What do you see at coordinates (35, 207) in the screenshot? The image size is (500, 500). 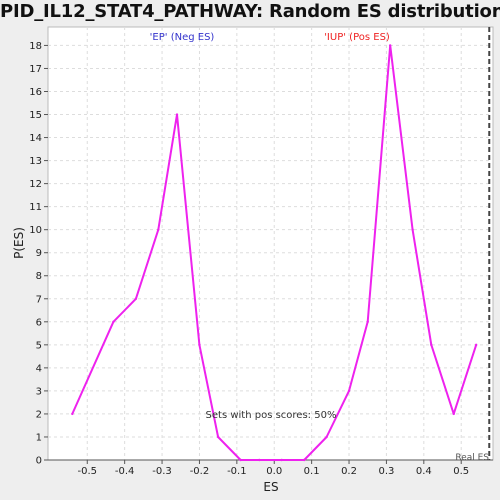 I see `y-tick-label: 11` at bounding box center [35, 207].